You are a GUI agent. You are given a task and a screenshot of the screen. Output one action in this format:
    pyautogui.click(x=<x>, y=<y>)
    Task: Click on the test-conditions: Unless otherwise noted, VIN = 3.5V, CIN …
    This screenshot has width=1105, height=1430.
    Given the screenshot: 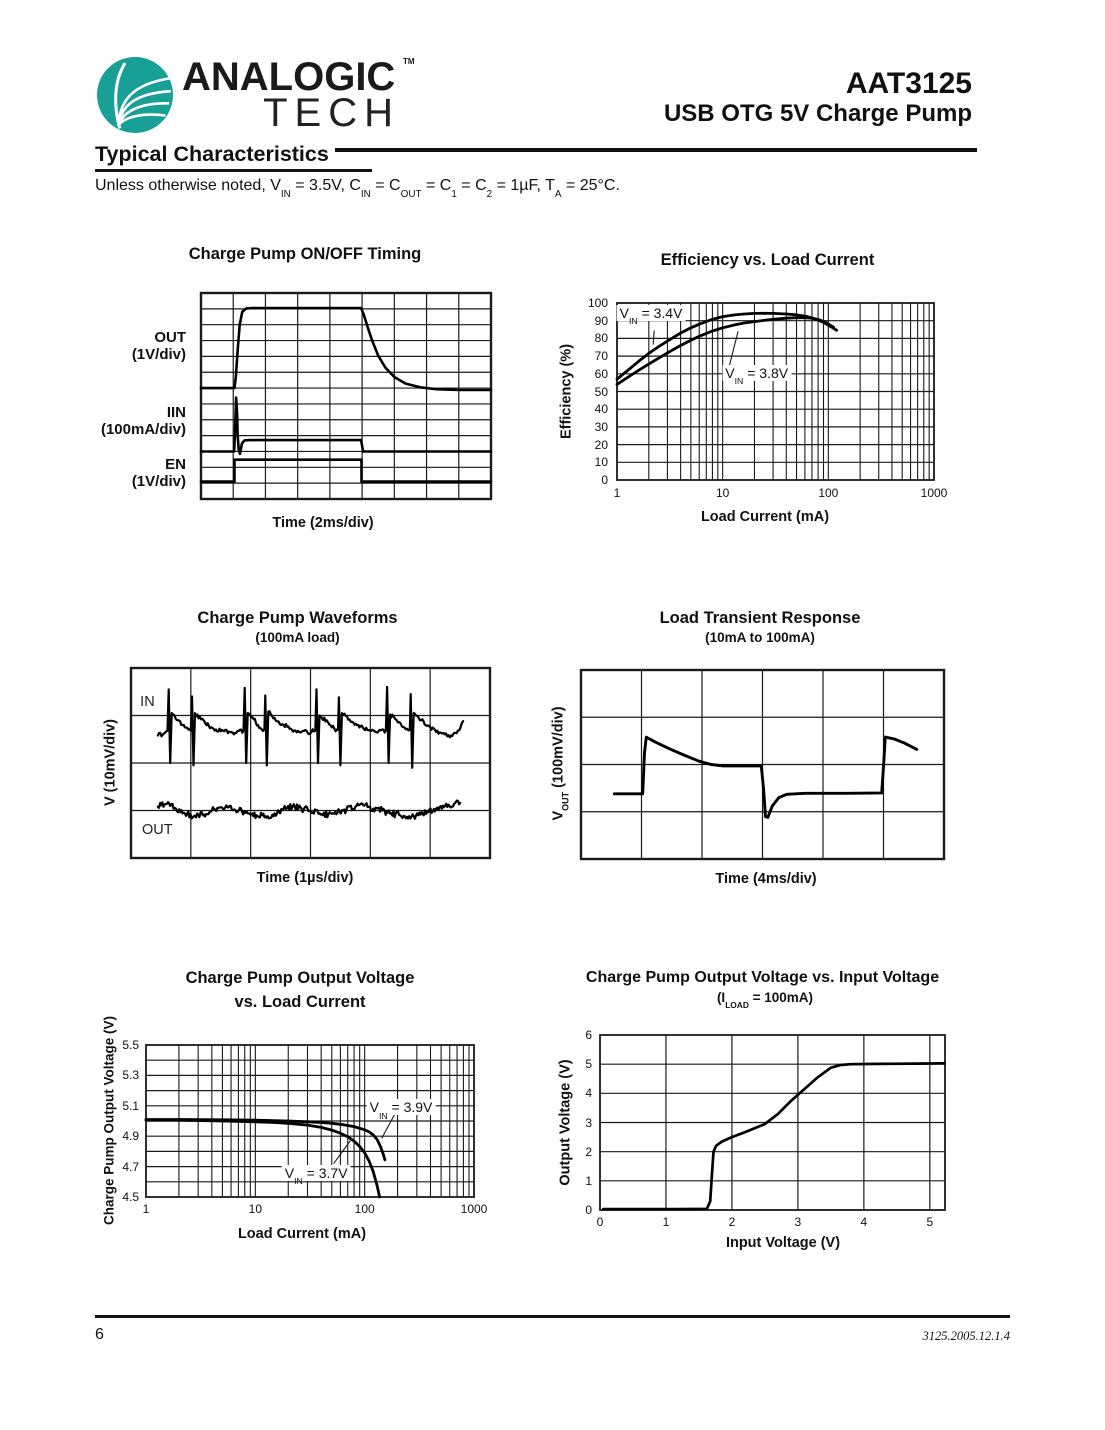 What is the action you would take?
    pyautogui.click(x=357, y=188)
    